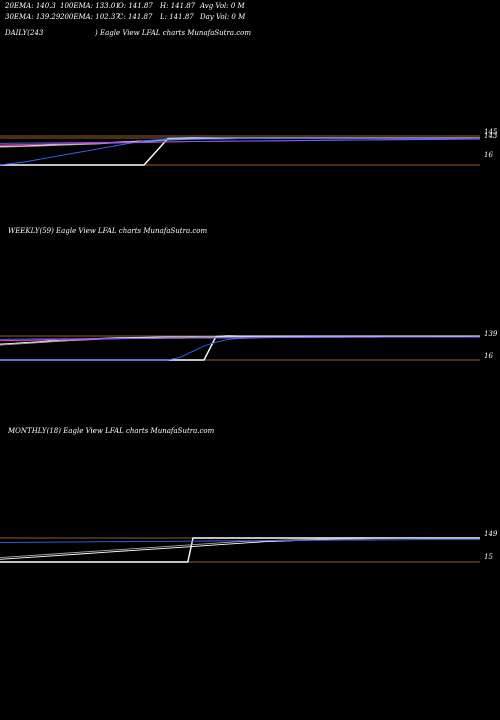  I want to click on weekly-label-high: 139, so click(491, 334).